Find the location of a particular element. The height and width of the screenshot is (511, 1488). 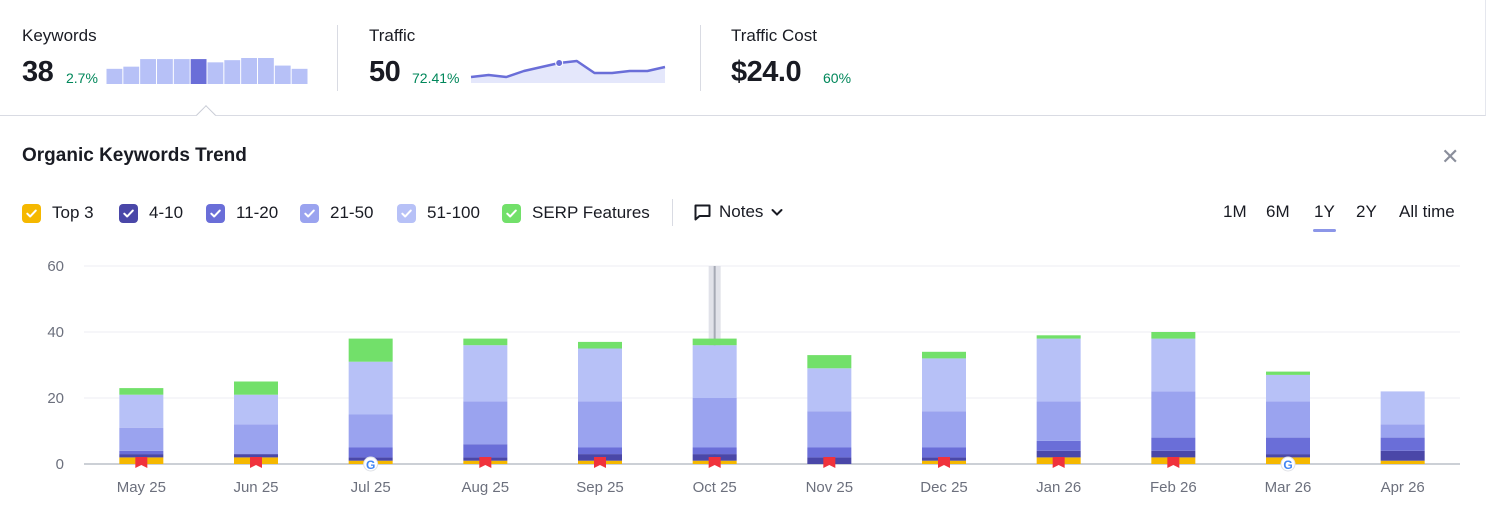

range-1y: 1Y is located at coordinates (1324, 217).